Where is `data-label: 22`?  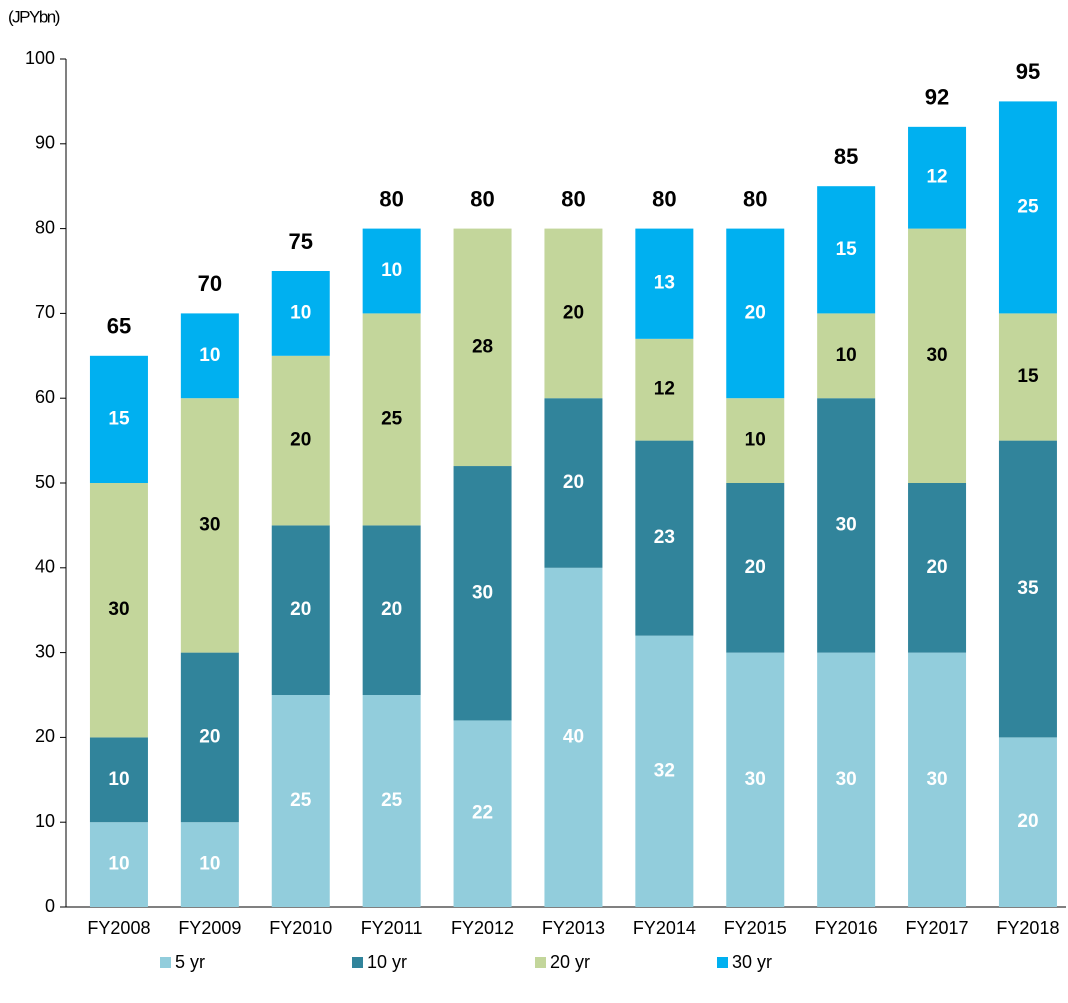 data-label: 22 is located at coordinates (482, 813).